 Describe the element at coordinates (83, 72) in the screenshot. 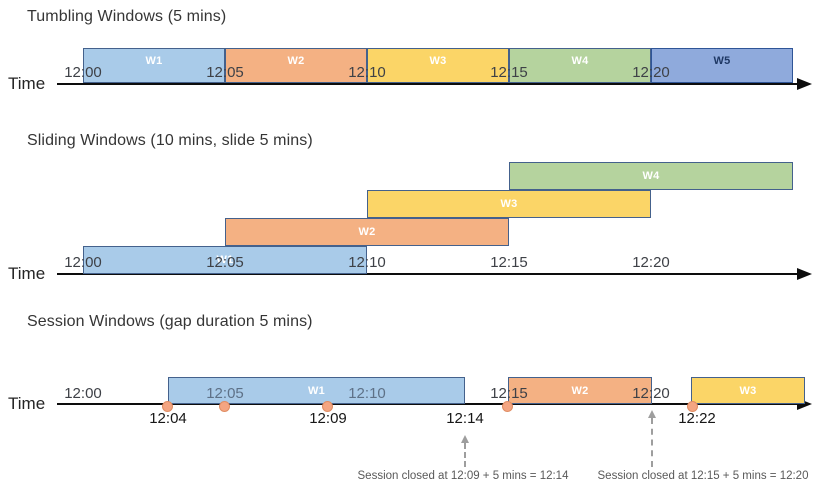

I see `tumbling-tick-1200: 12:00` at that location.